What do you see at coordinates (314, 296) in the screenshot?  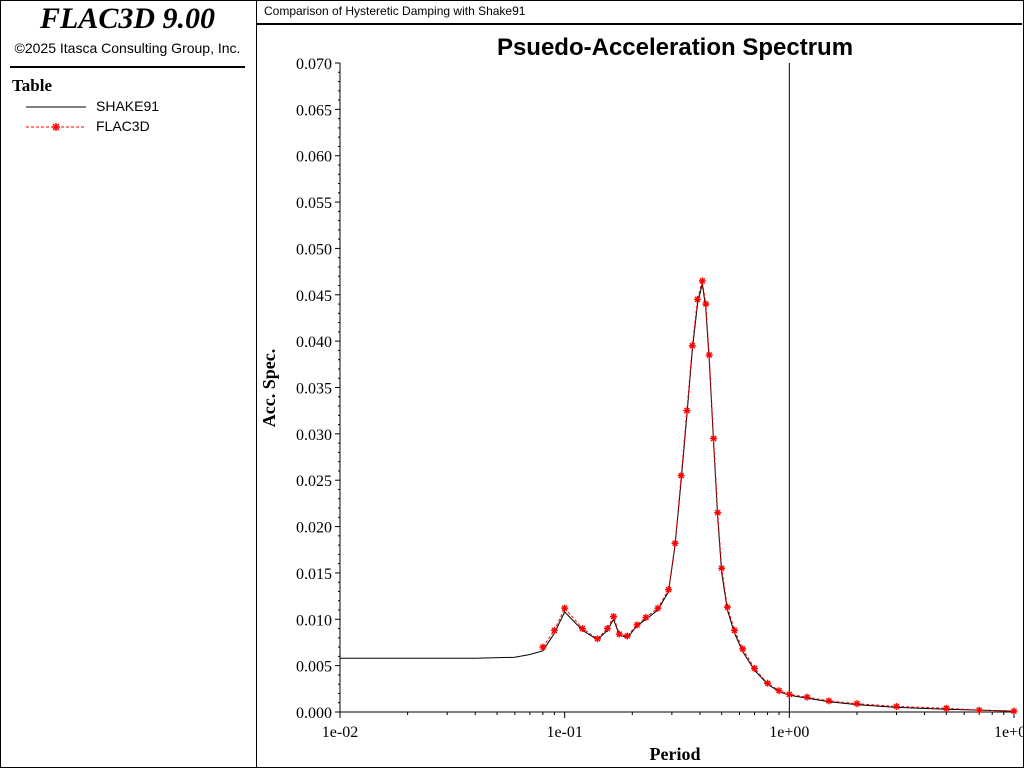 I see `y-tick-label: 0.045` at bounding box center [314, 296].